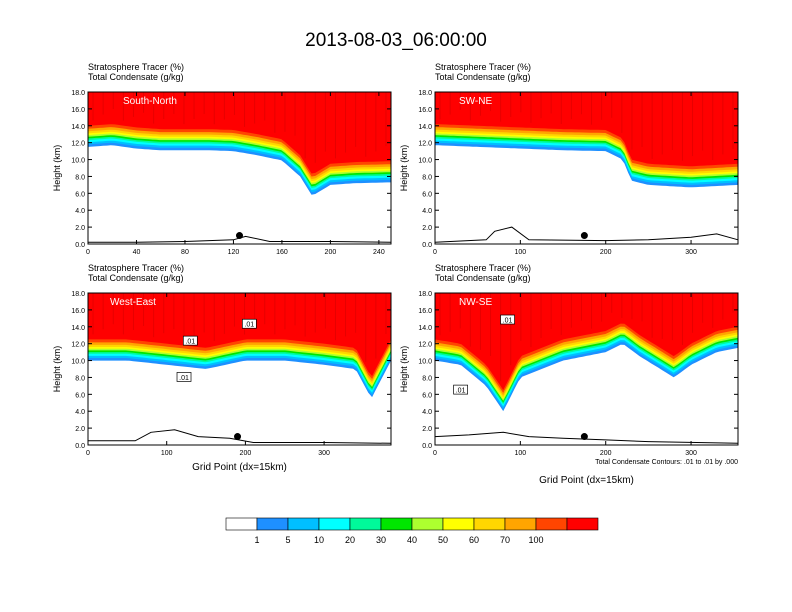 The height and width of the screenshot is (612, 792). What do you see at coordinates (185, 252) in the screenshot?
I see `x-tick-label: 80` at bounding box center [185, 252].